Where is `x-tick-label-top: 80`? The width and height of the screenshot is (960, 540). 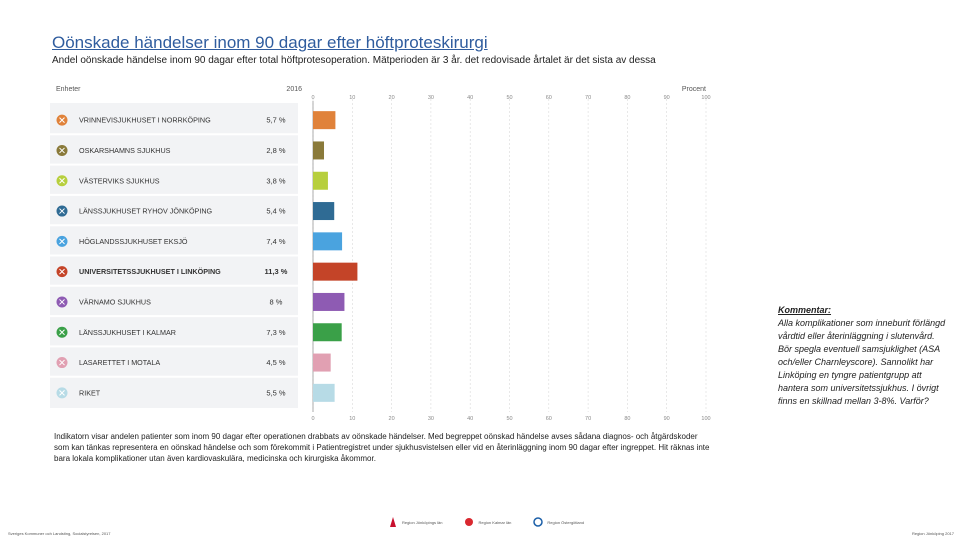
x-tick-label-top: 80 is located at coordinates (627, 98).